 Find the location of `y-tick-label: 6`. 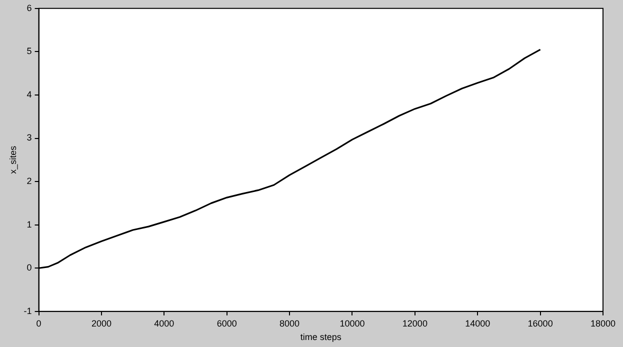

y-tick-label: 6 is located at coordinates (29, 7).